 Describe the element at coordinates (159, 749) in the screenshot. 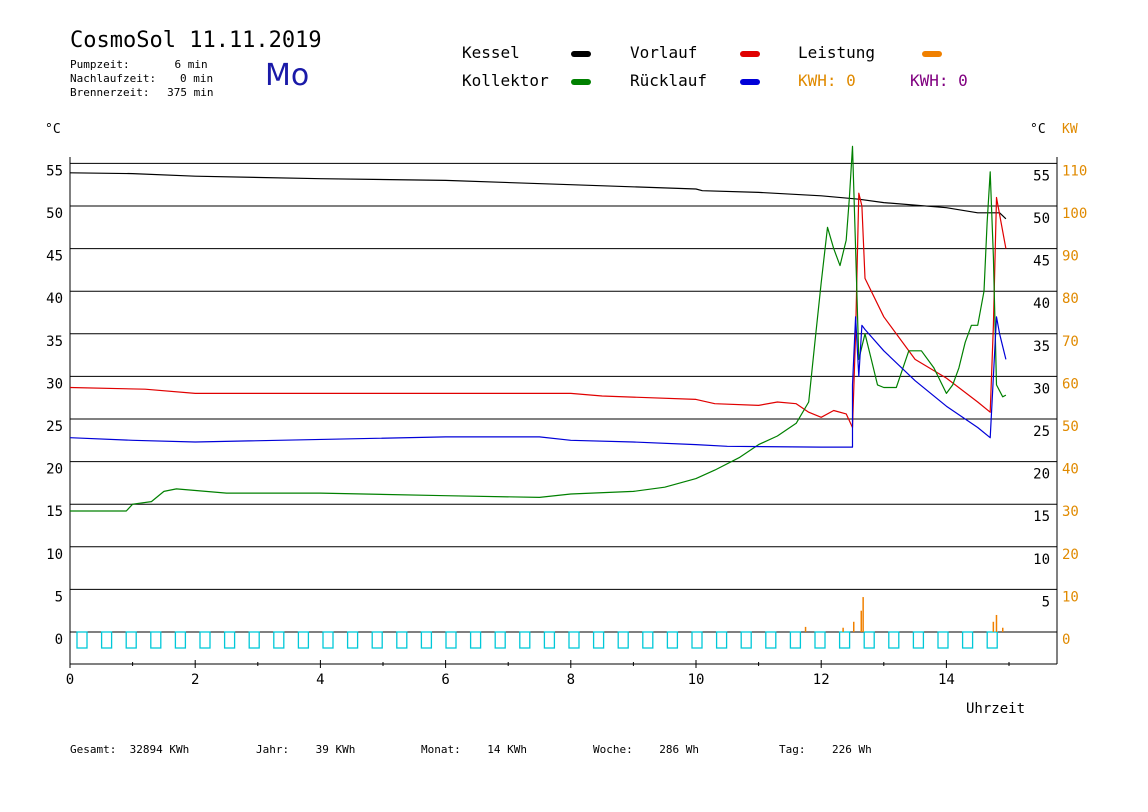

I see `footer-value: 32894 KWh` at that location.